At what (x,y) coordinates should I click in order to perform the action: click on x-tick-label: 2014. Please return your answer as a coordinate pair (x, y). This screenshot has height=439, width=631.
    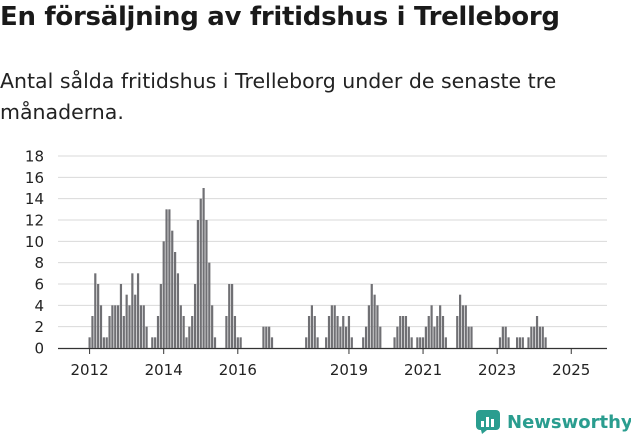
    Looking at the image, I should click on (164, 370).